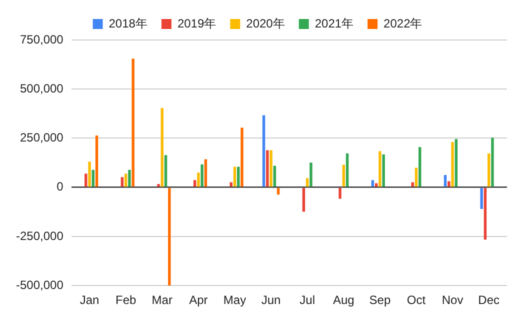 Image resolution: width=521 pixels, height=322 pixels. What do you see at coordinates (125, 300) in the screenshot?
I see `x-tick-label: Feb` at bounding box center [125, 300].